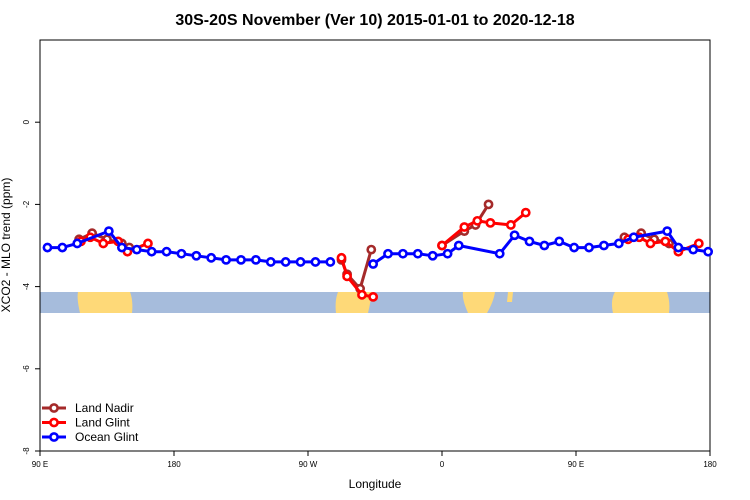  I want to click on y-tick-label: -6, so click(26, 369).